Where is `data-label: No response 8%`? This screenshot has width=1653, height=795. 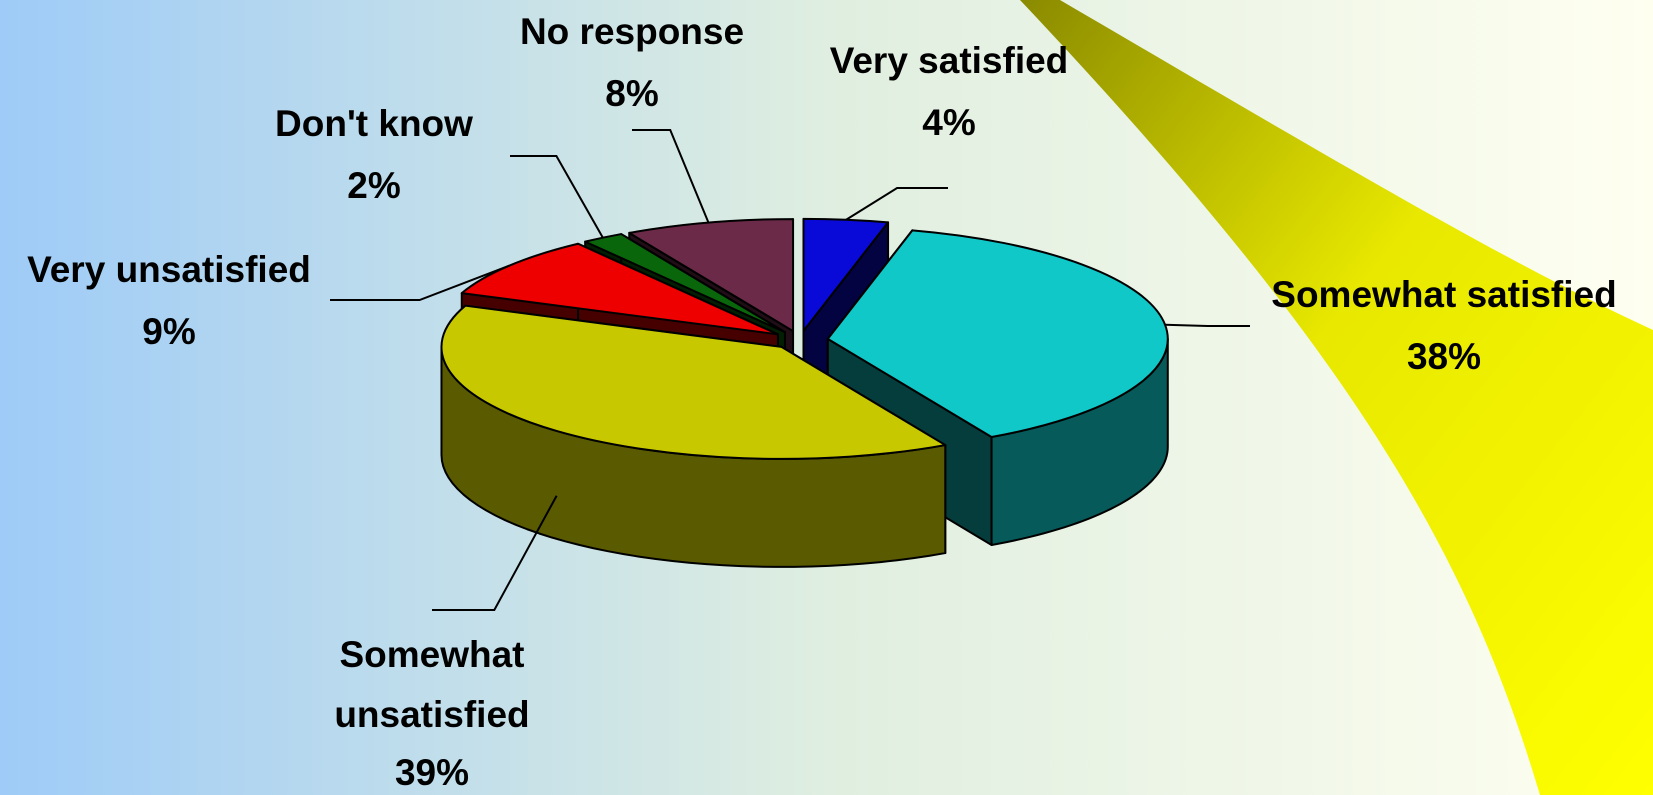
data-label: No response 8% is located at coordinates (632, 62).